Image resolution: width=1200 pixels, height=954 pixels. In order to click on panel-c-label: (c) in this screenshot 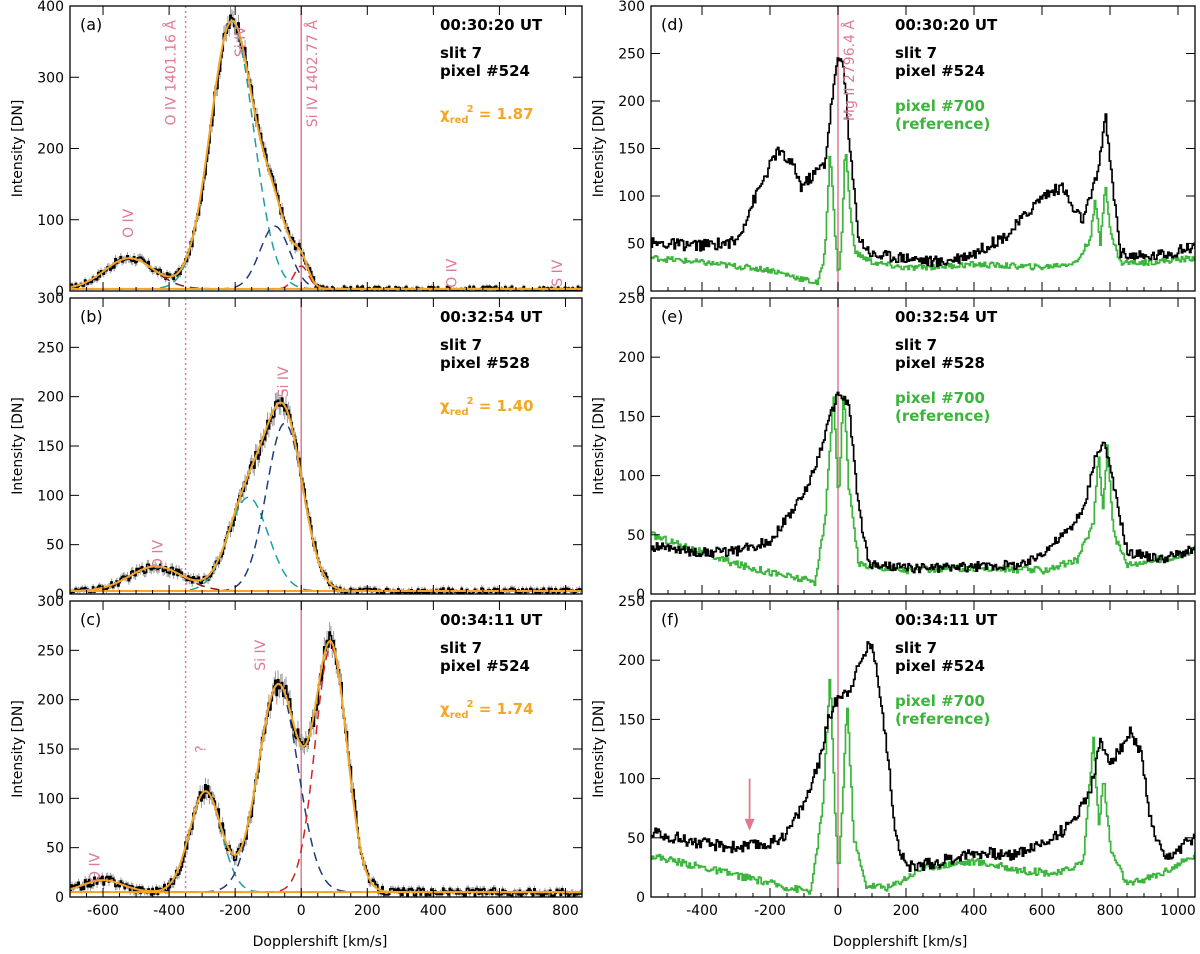, I will do `click(90, 619)`.